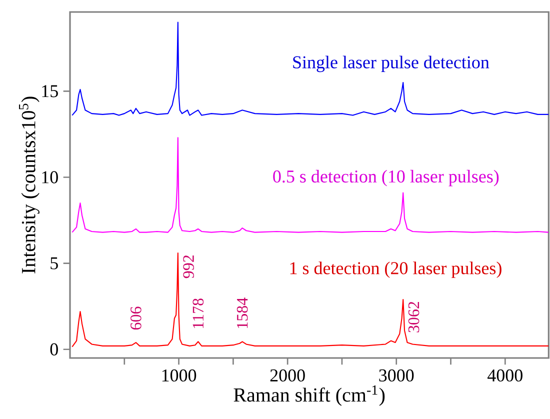  What do you see at coordinates (188, 266) in the screenshot?
I see `annotation: 992` at bounding box center [188, 266].